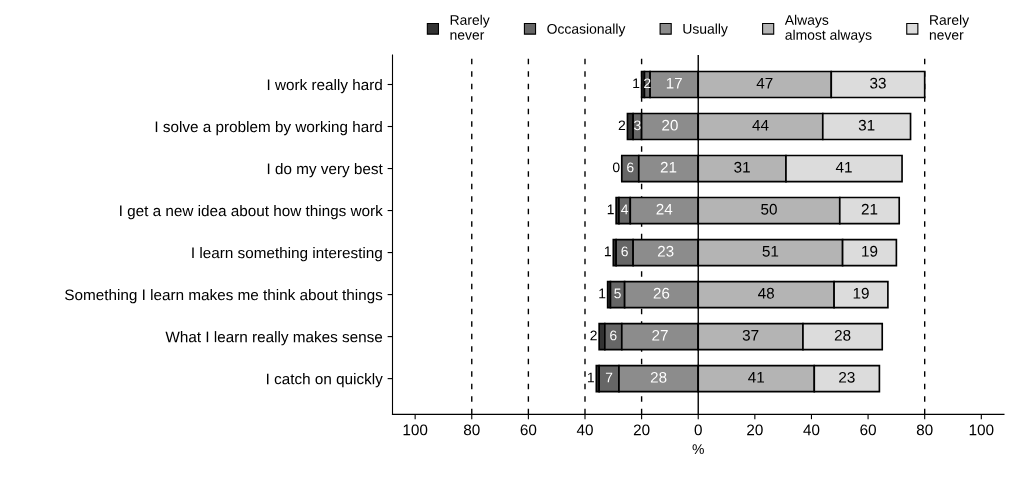 Image resolution: width=1009 pixels, height=479 pixels. What do you see at coordinates (617, 293) in the screenshot?
I see `data-label: 5` at bounding box center [617, 293].